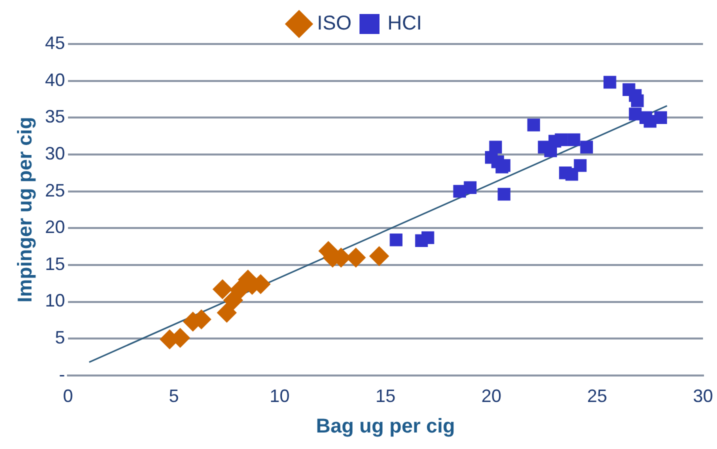  What do you see at coordinates (334, 23) in the screenshot?
I see `legend-label: ISO` at bounding box center [334, 23].